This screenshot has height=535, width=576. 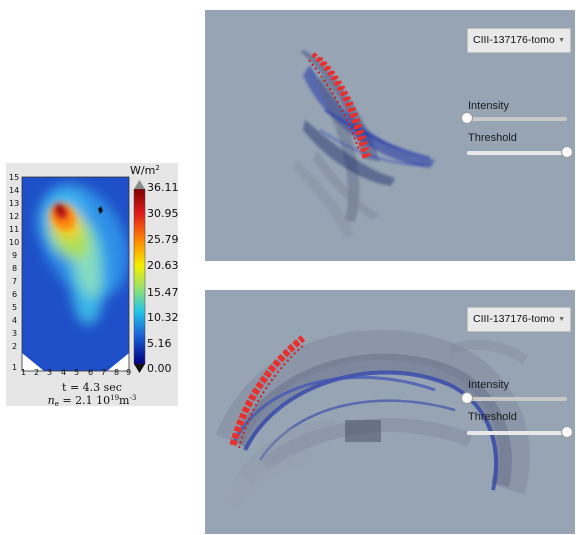 I want to click on x-tick: 2, so click(x=36, y=372).